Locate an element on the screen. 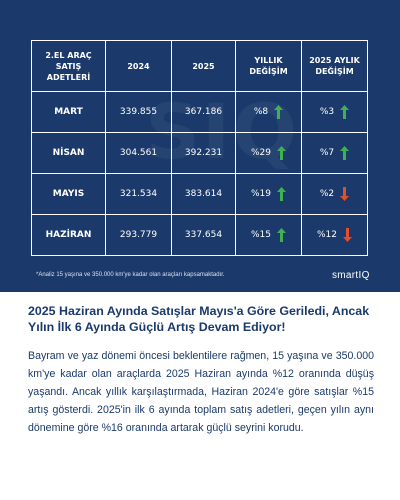 The width and height of the screenshot is (400, 500). monthly-change-cell: %12 is located at coordinates (334, 235).